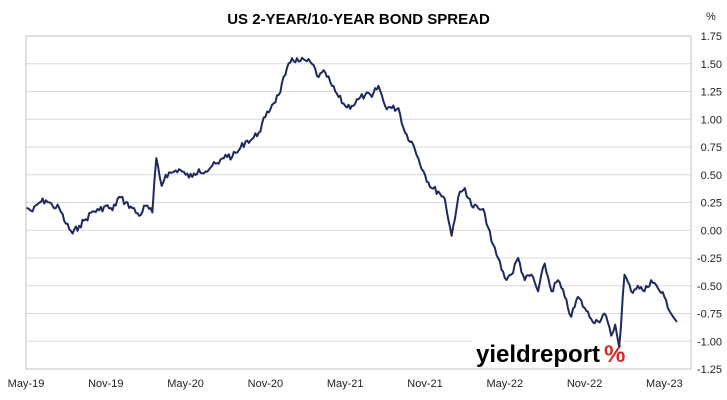 Image resolution: width=727 pixels, height=400 pixels. Describe the element at coordinates (709, 342) in the screenshot. I see `y-tick-label: -1.00` at that location.